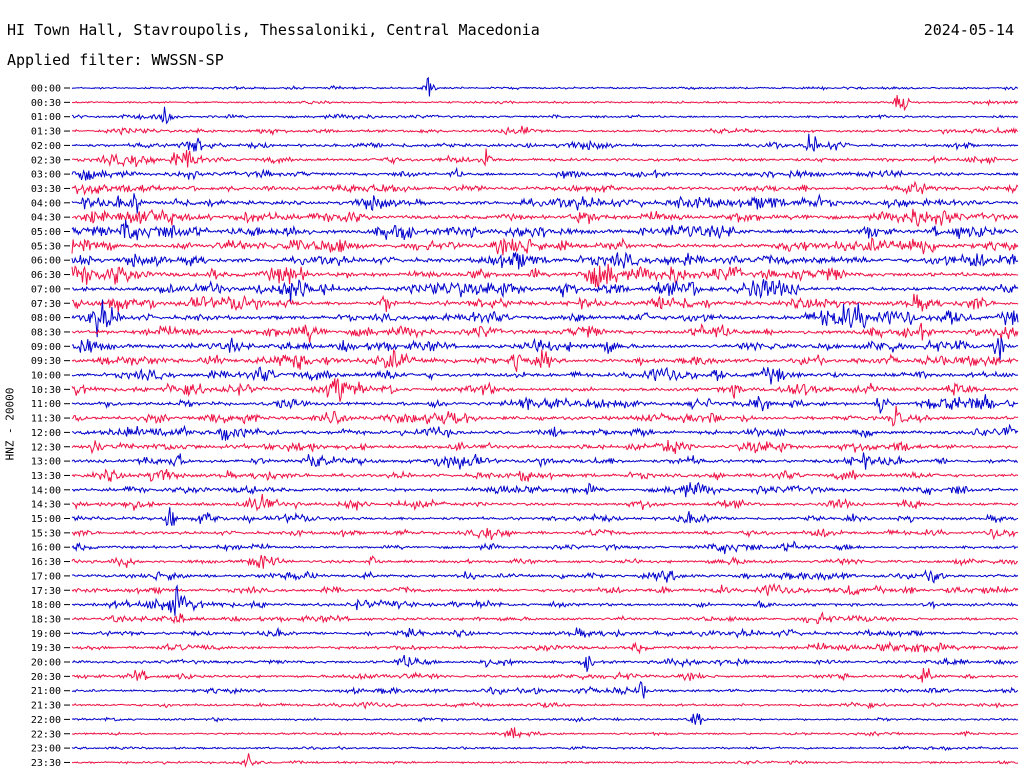  What do you see at coordinates (46, 433) in the screenshot?
I see `row-time-label: 12:00` at bounding box center [46, 433].